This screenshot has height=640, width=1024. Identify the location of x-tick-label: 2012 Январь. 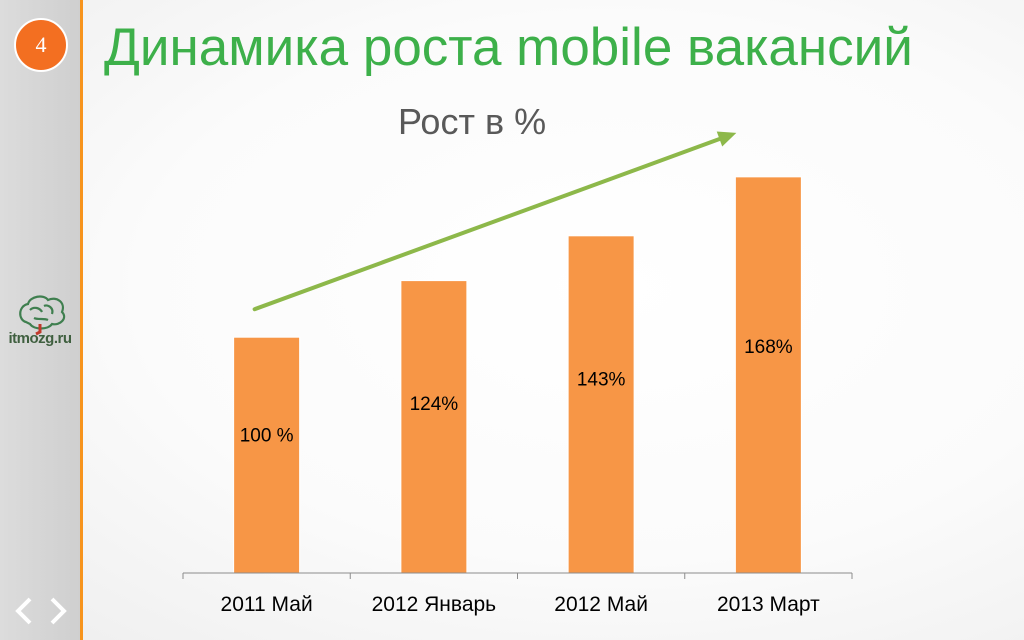
(434, 604).